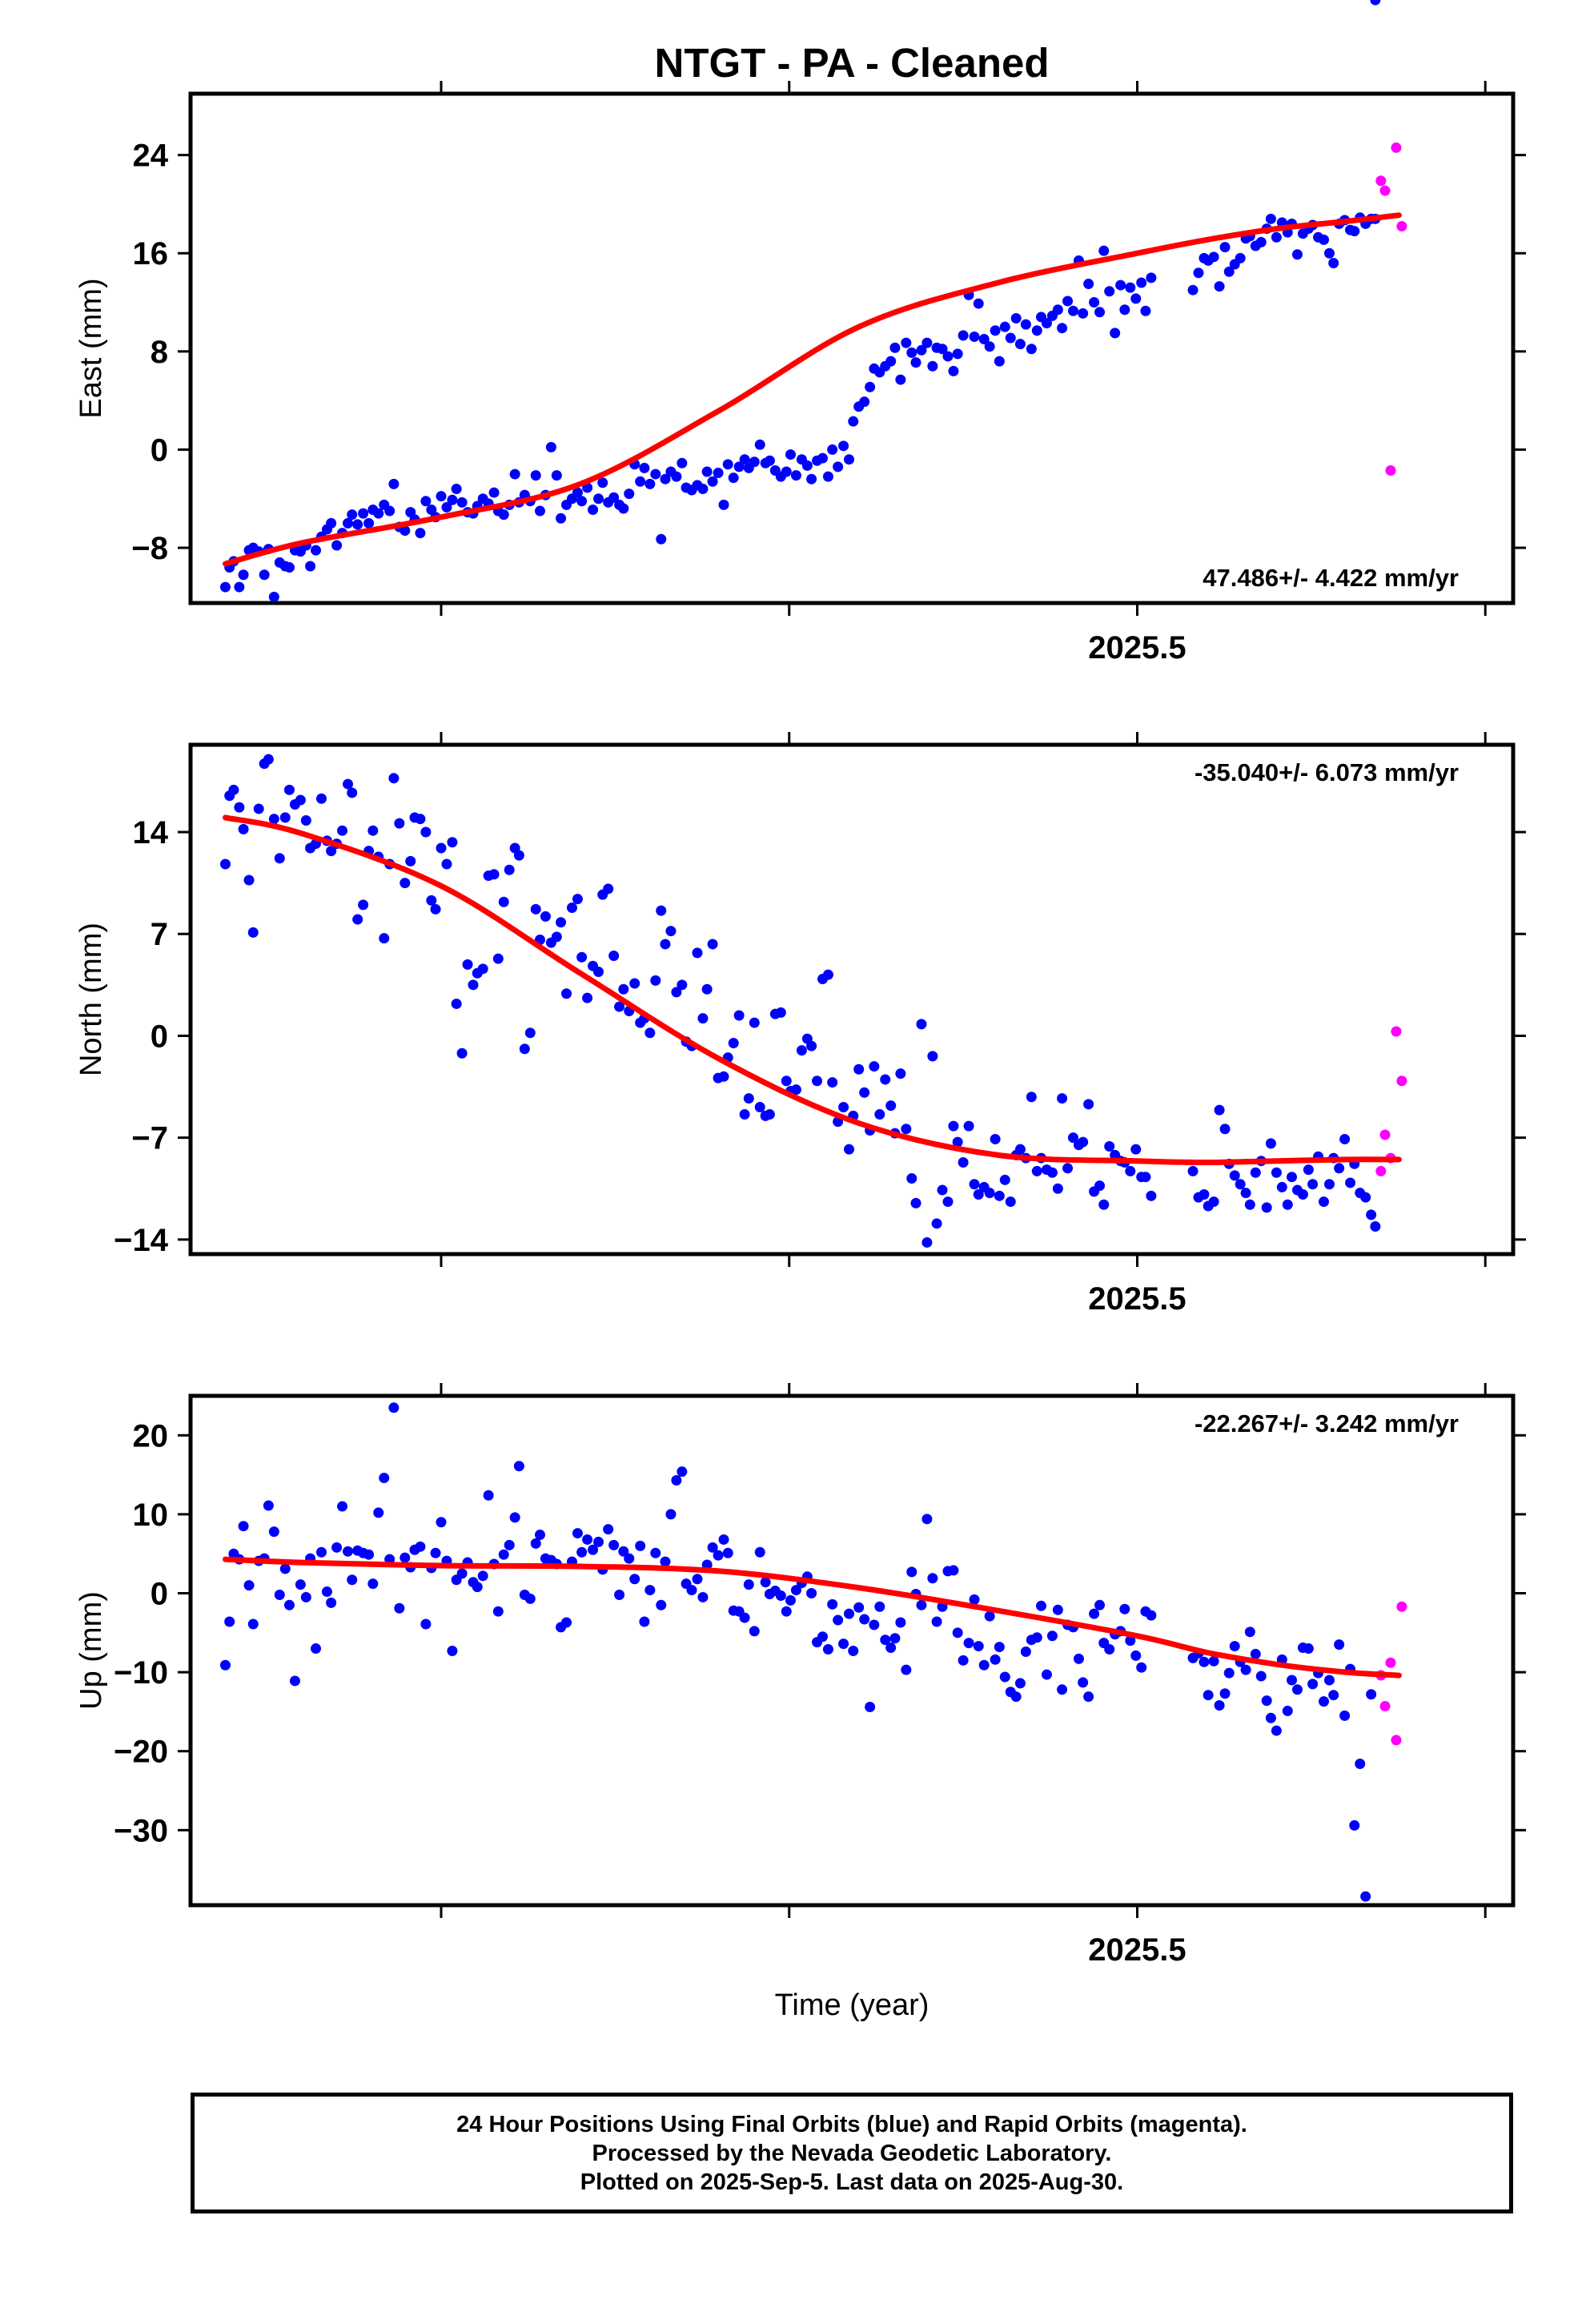 This screenshot has height=2324, width=1582. I want to click on y-tick-label: 0, so click(159, 1036).